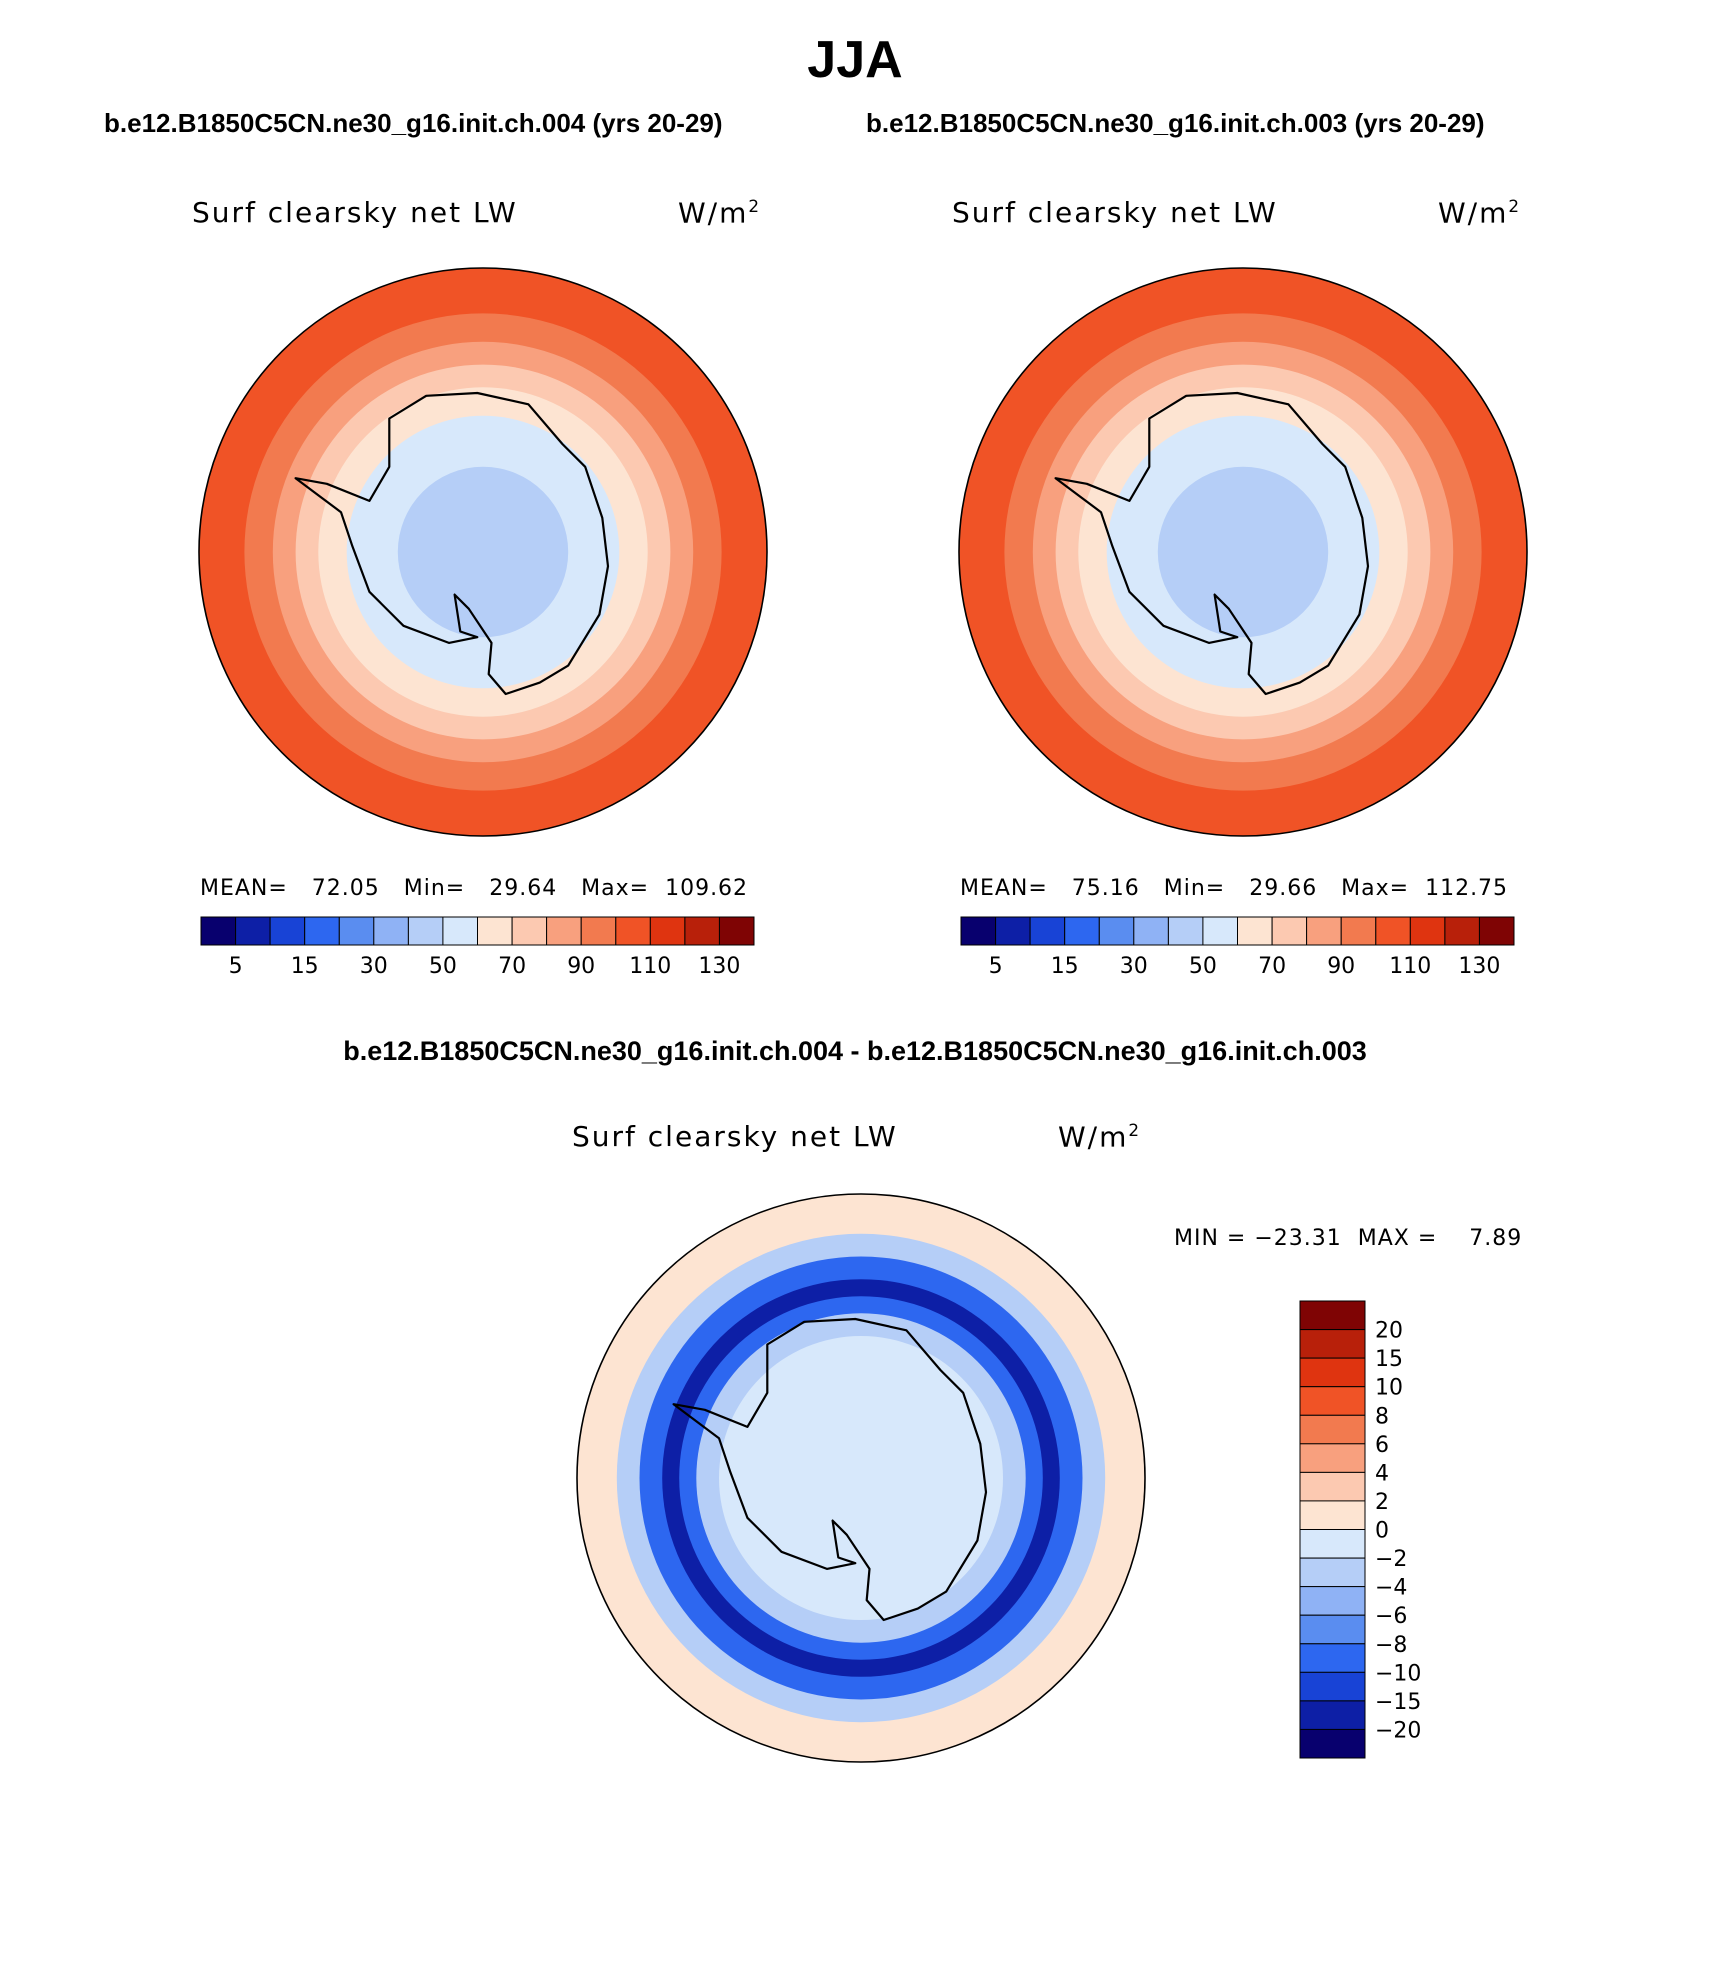 This screenshot has width=1710, height=1972. What do you see at coordinates (355, 212) in the screenshot?
I see `panel-1-variable: Surf clearsky net LW` at bounding box center [355, 212].